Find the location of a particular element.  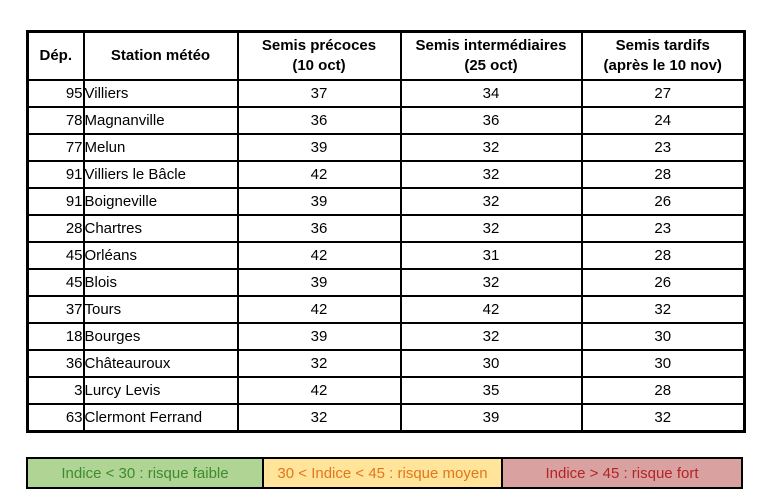

table-row: 37 Tours 42 42 32 is located at coordinates (386, 309).